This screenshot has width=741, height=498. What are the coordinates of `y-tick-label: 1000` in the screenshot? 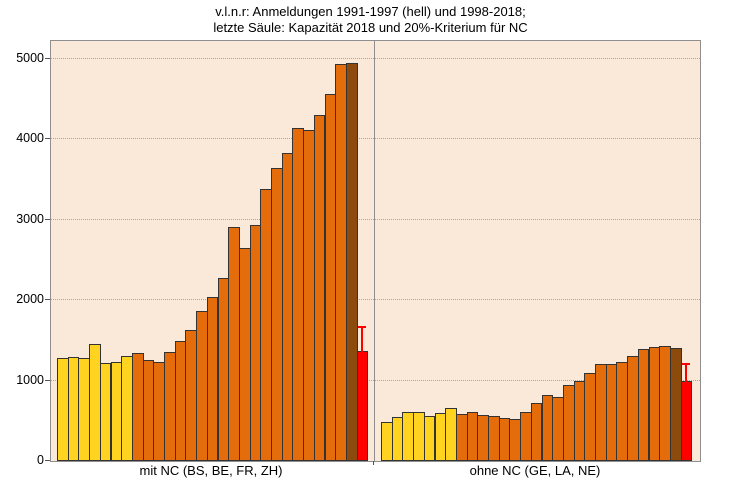 It's located at (30, 379).